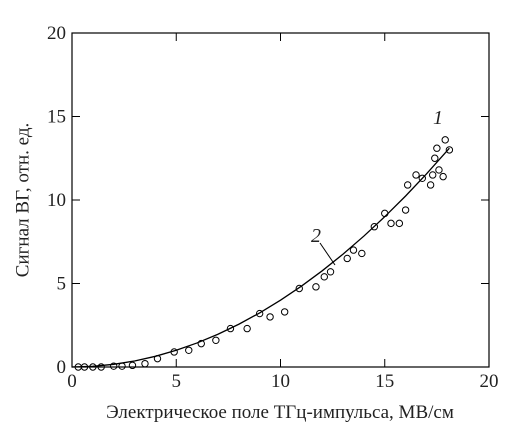  What do you see at coordinates (489, 381) in the screenshot?
I see `x-tick-label: 20` at bounding box center [489, 381].